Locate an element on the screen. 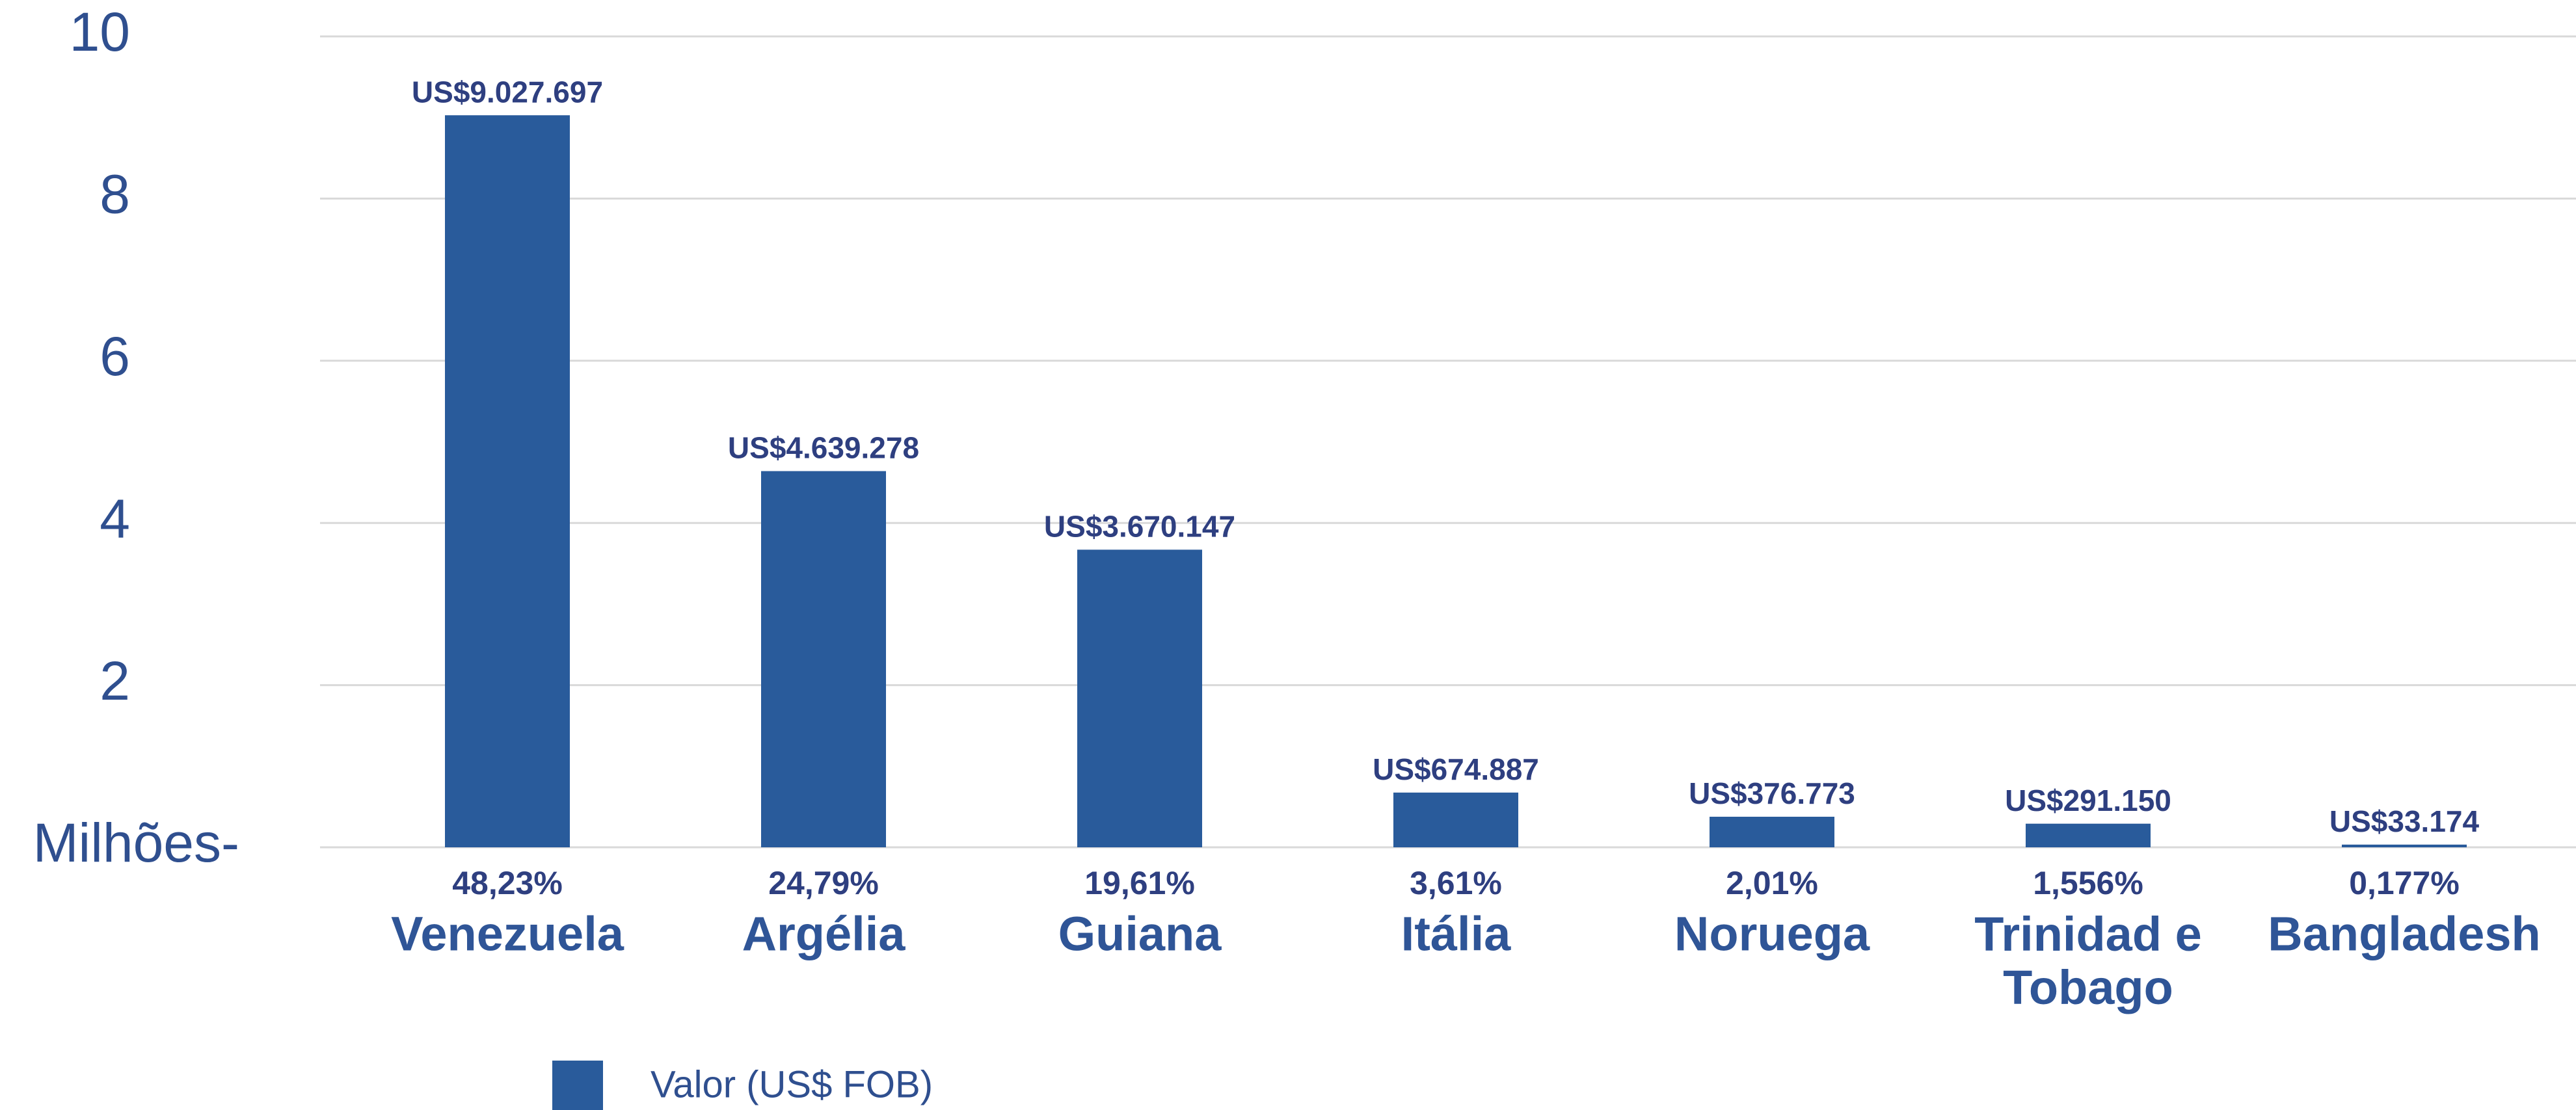 The width and height of the screenshot is (2576, 1110). value-label: US$291.150 is located at coordinates (2088, 800).